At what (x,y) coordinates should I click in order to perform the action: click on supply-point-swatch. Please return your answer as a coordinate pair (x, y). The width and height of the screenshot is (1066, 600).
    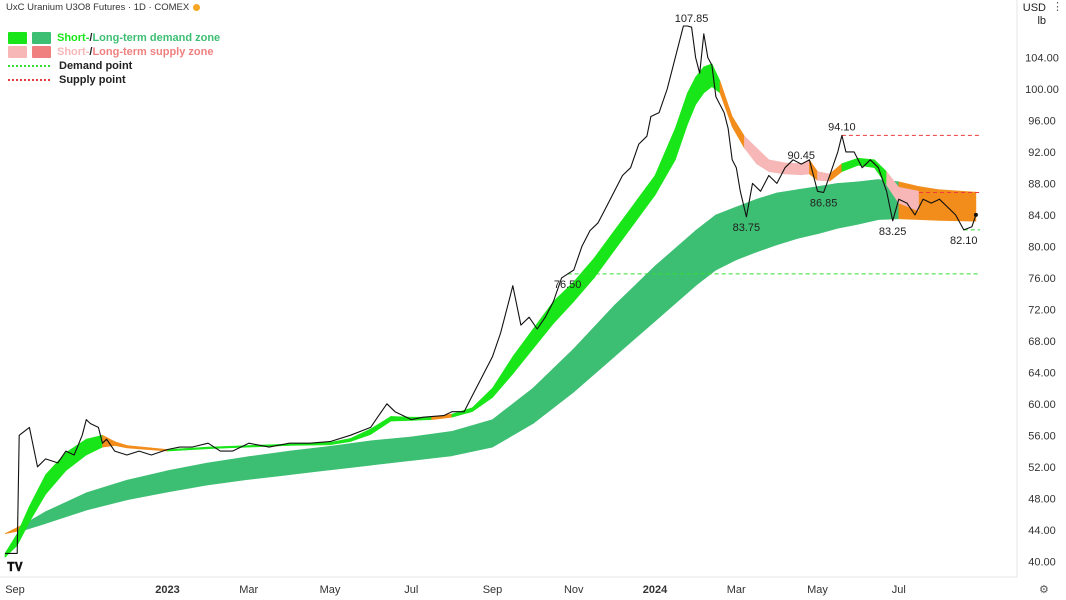
    Looking at the image, I should click on (29, 80).